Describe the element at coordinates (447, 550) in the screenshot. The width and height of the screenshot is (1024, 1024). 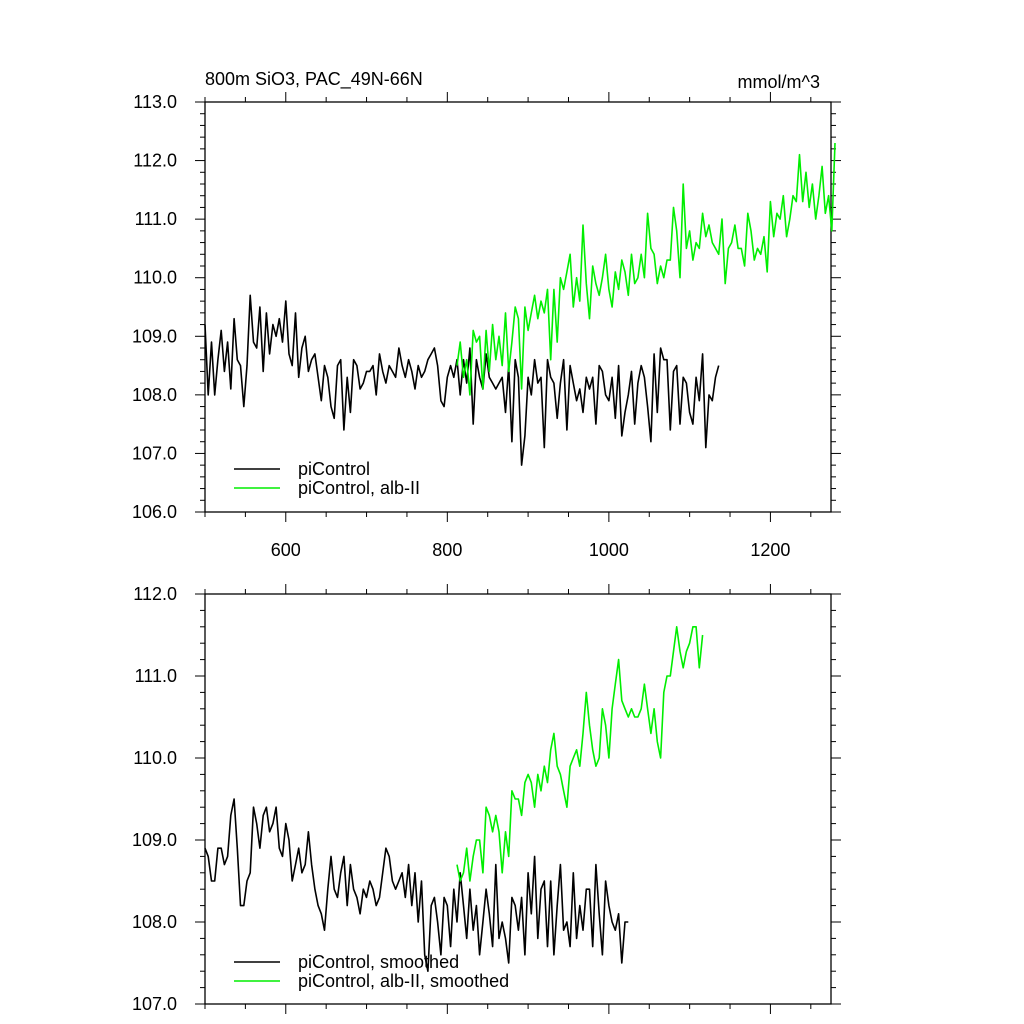
I see `x-tick-label: 800` at that location.